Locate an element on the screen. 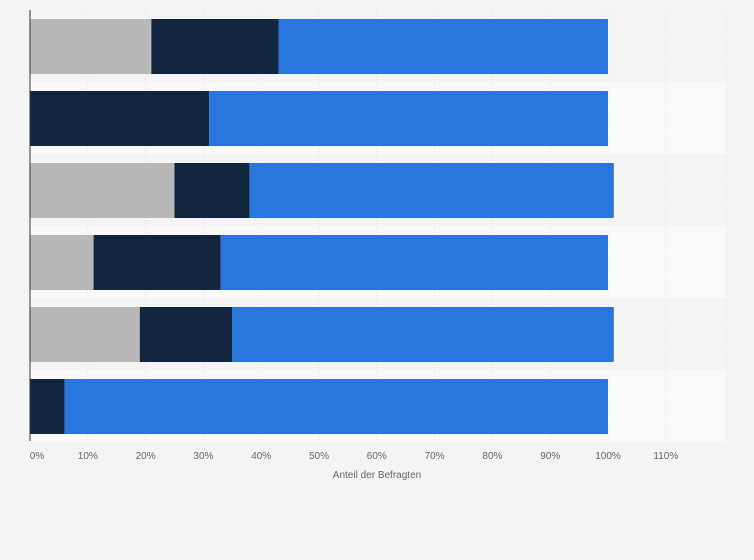 The height and width of the screenshot is (560, 754). x-tick-label: 20% is located at coordinates (146, 456).